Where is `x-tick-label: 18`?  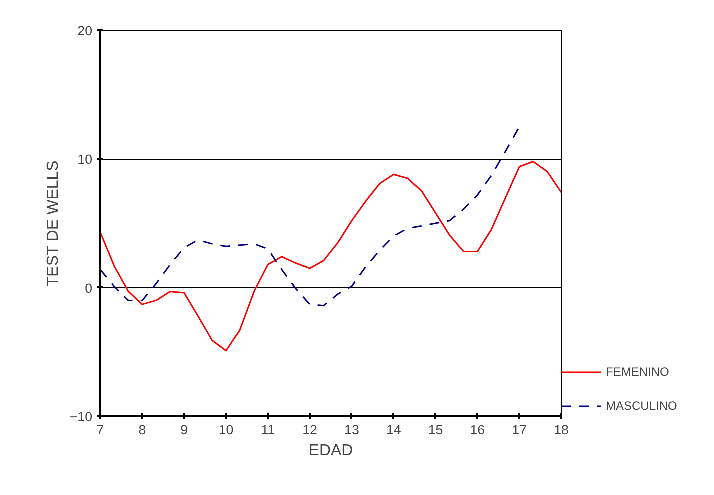 x-tick-label: 18 is located at coordinates (561, 430).